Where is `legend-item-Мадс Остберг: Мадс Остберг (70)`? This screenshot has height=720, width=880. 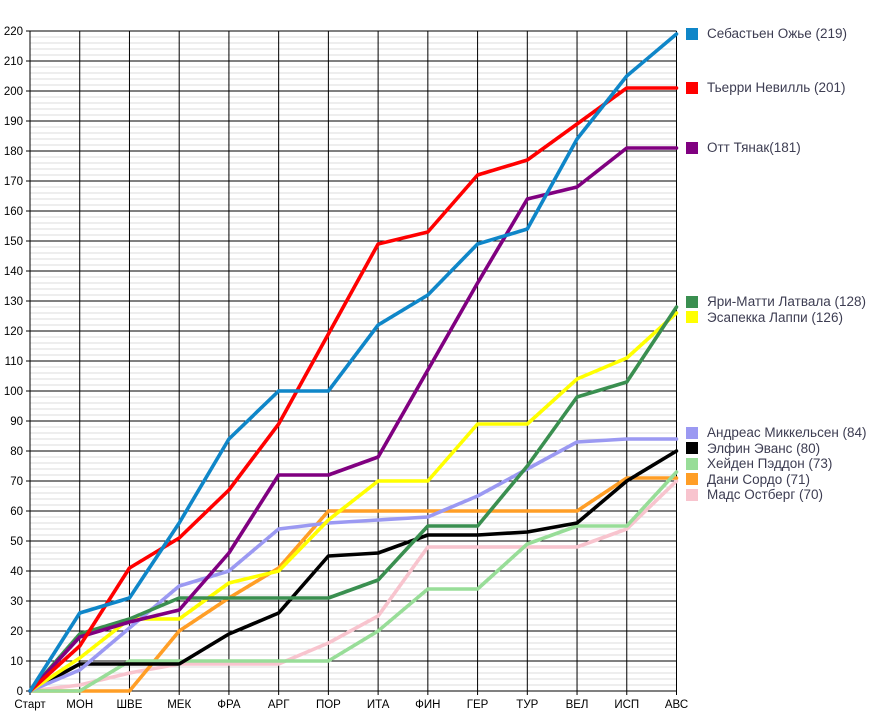
legend-item-Мадс Остберг: Мадс Остберг (70) is located at coordinates (754, 494).